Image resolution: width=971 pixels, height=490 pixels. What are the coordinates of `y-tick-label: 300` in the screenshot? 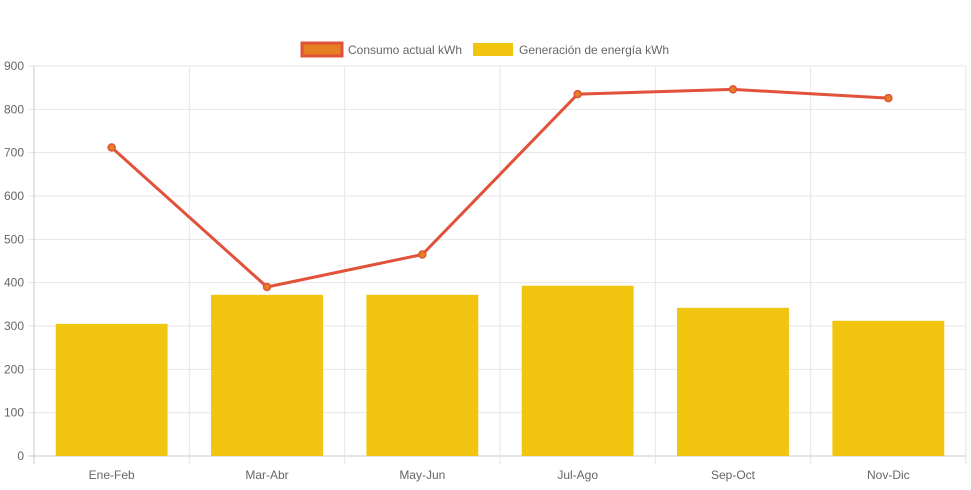 It's located at (14, 326).